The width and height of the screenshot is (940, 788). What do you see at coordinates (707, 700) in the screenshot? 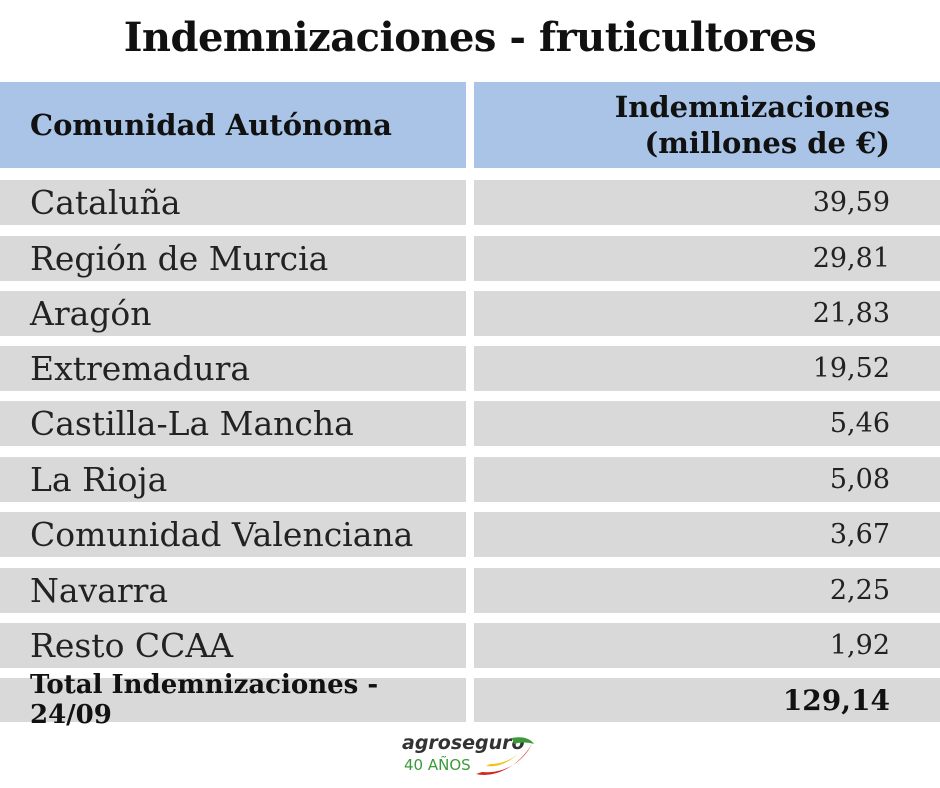
I see `total-value-cell: 129,14` at bounding box center [707, 700].